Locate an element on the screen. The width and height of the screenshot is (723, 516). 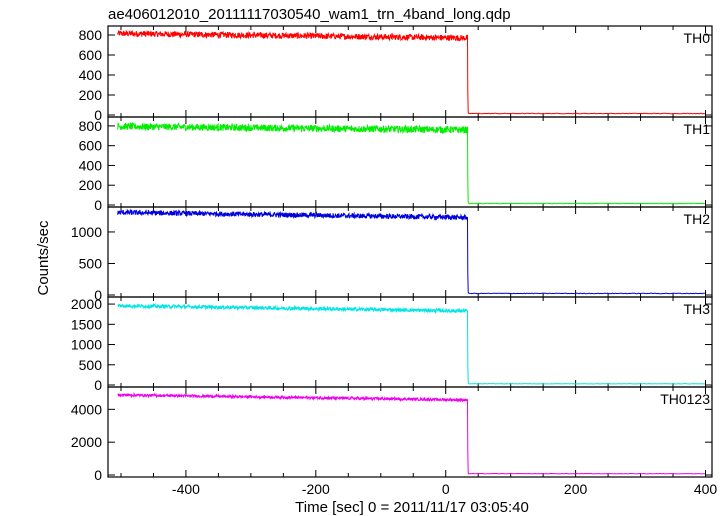
panel-label: TH3 is located at coordinates (697, 309).